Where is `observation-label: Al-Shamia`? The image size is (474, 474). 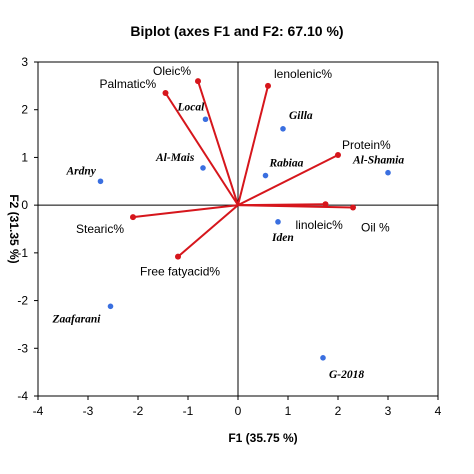 observation-label: Al-Shamia is located at coordinates (378, 161).